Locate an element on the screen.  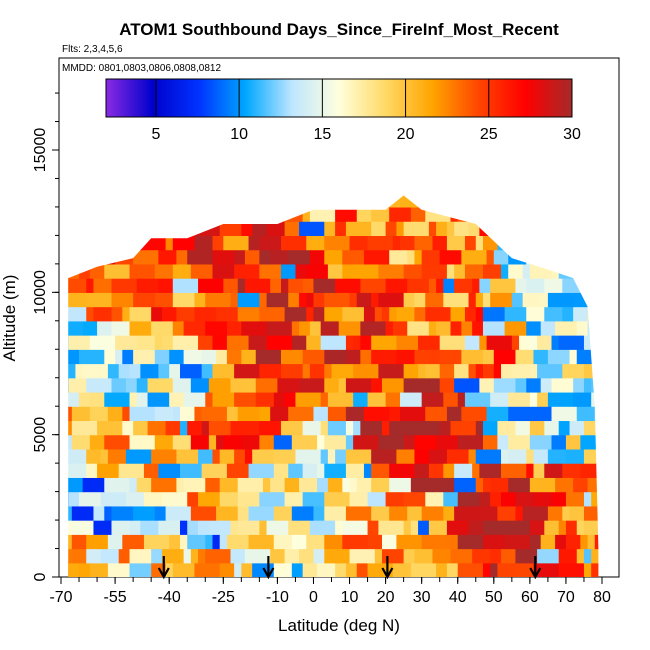
colorbar-tick-label: 30 is located at coordinates (572, 134).